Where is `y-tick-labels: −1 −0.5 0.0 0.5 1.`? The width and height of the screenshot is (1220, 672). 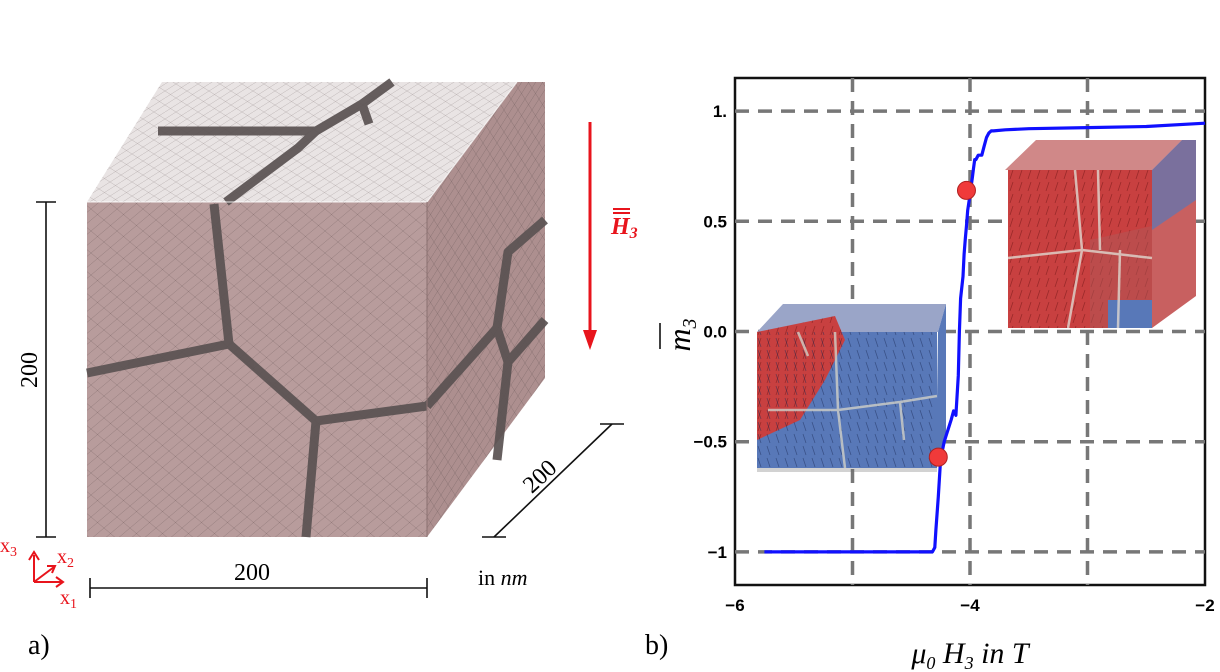
y-tick-labels: −1 −0.5 0.0 0.5 1. is located at coordinates (710, 332).